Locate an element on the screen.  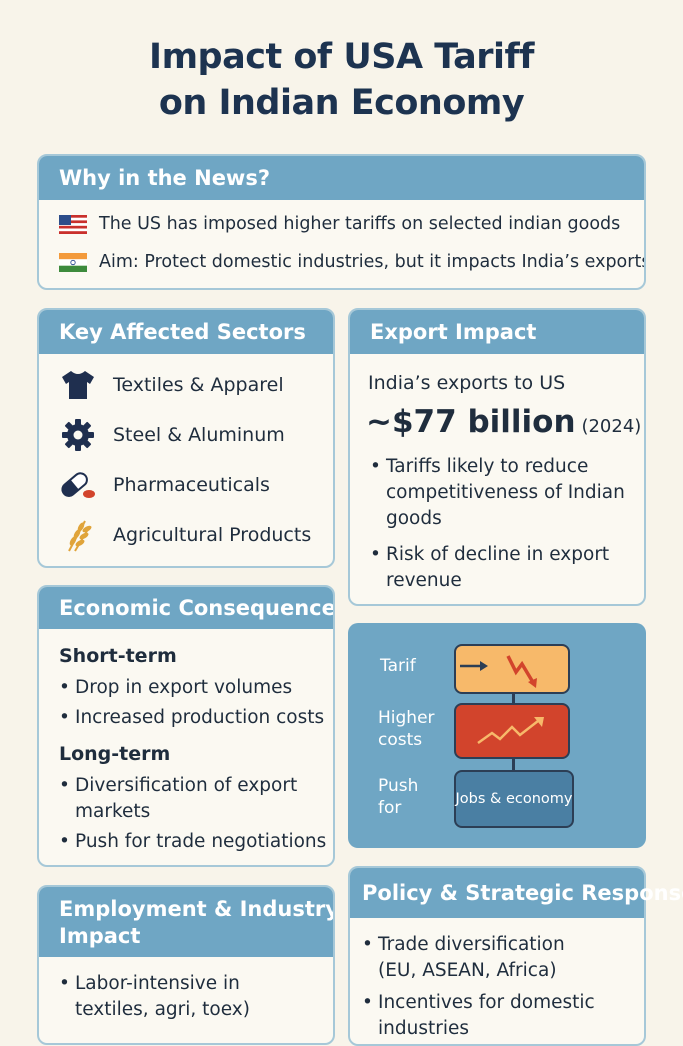
long-term-title: Long-term is located at coordinates (115, 754).